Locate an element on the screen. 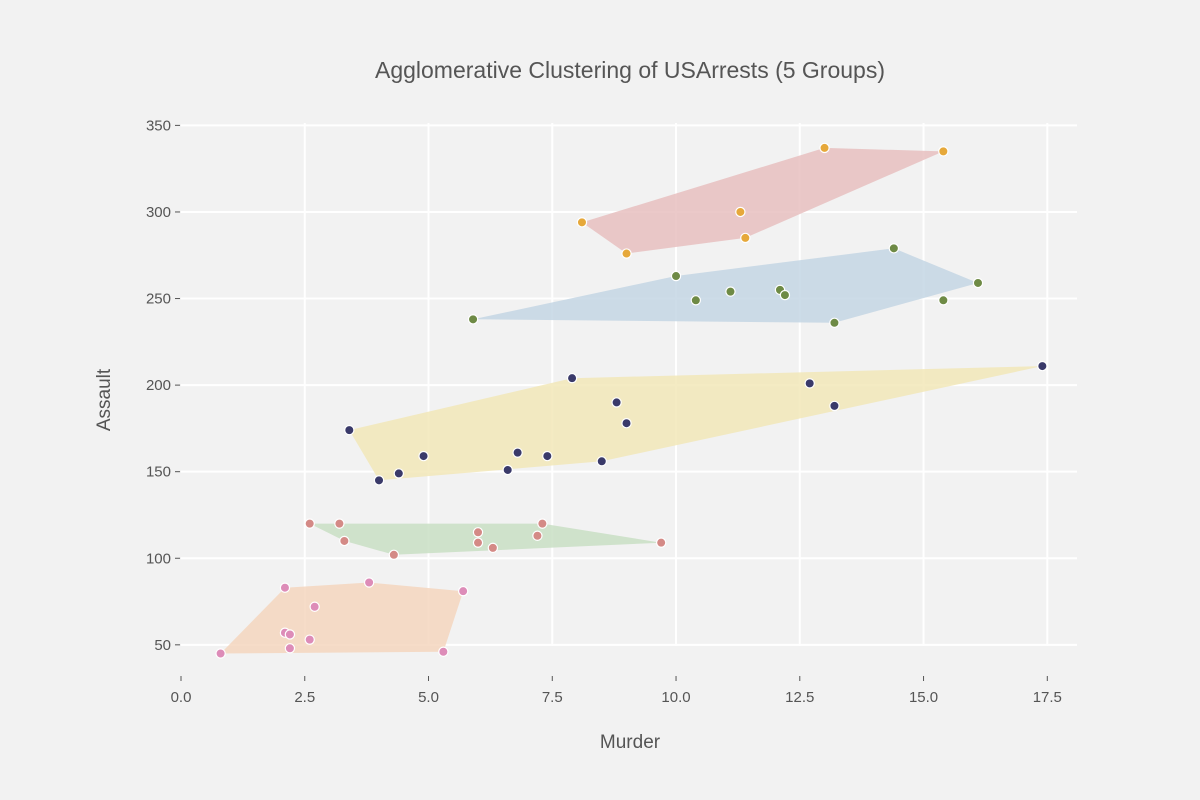 The height and width of the screenshot is (800, 1200). x-tick-label: 10.0 is located at coordinates (675, 697).